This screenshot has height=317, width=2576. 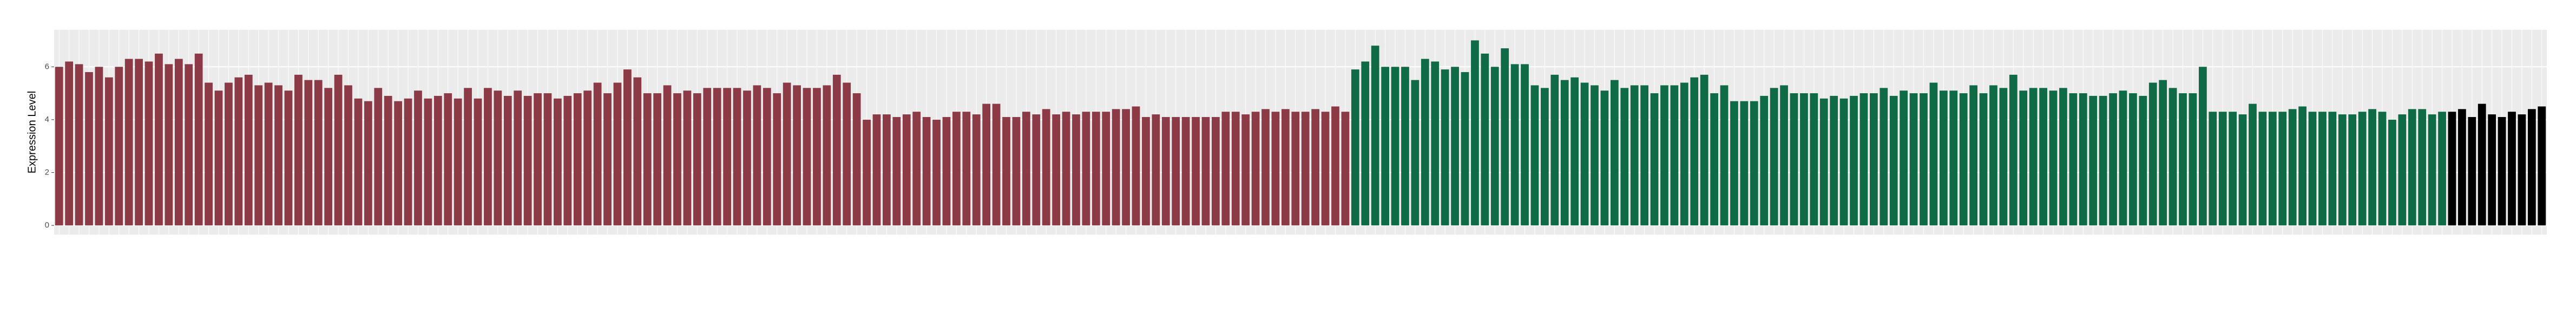 What do you see at coordinates (47, 225) in the screenshot?
I see `y-tick-label: 0` at bounding box center [47, 225].